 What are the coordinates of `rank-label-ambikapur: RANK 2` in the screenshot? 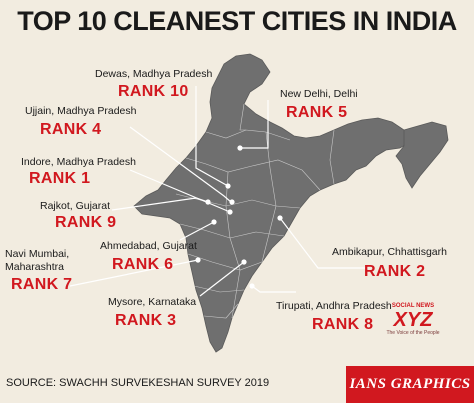 It's located at (395, 271).